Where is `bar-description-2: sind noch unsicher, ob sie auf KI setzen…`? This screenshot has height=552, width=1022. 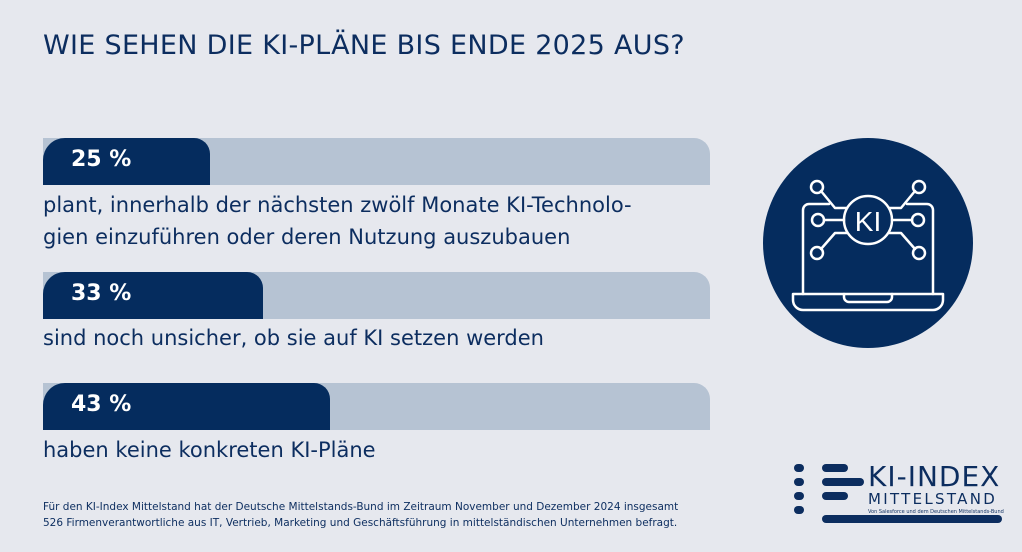
bar-description-2: sind noch unsicher, ob sie auf KI setzen… is located at coordinates (293, 338).